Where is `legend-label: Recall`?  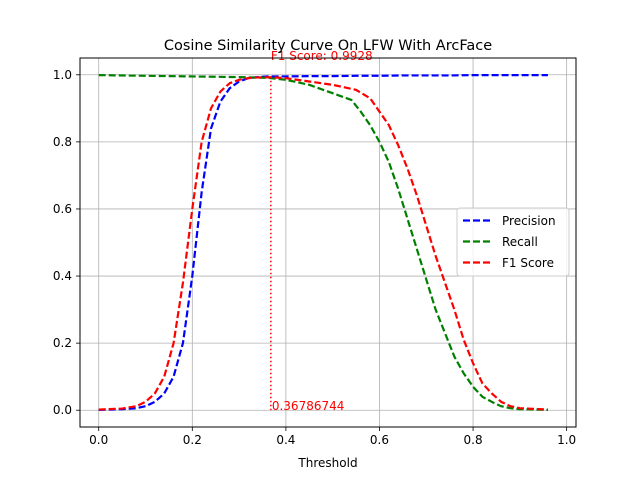
legend-label: Recall is located at coordinates (520, 242).